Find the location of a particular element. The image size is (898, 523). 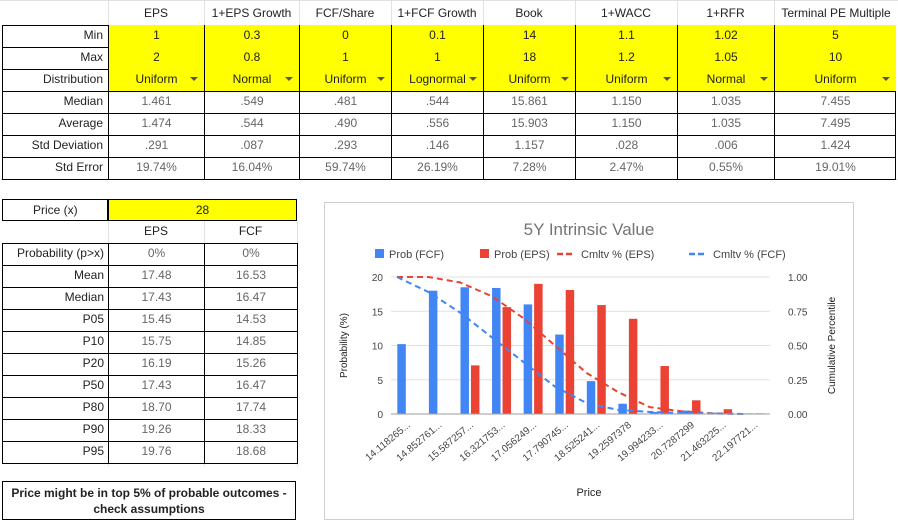

value-cell: 19.76 is located at coordinates (156, 452).